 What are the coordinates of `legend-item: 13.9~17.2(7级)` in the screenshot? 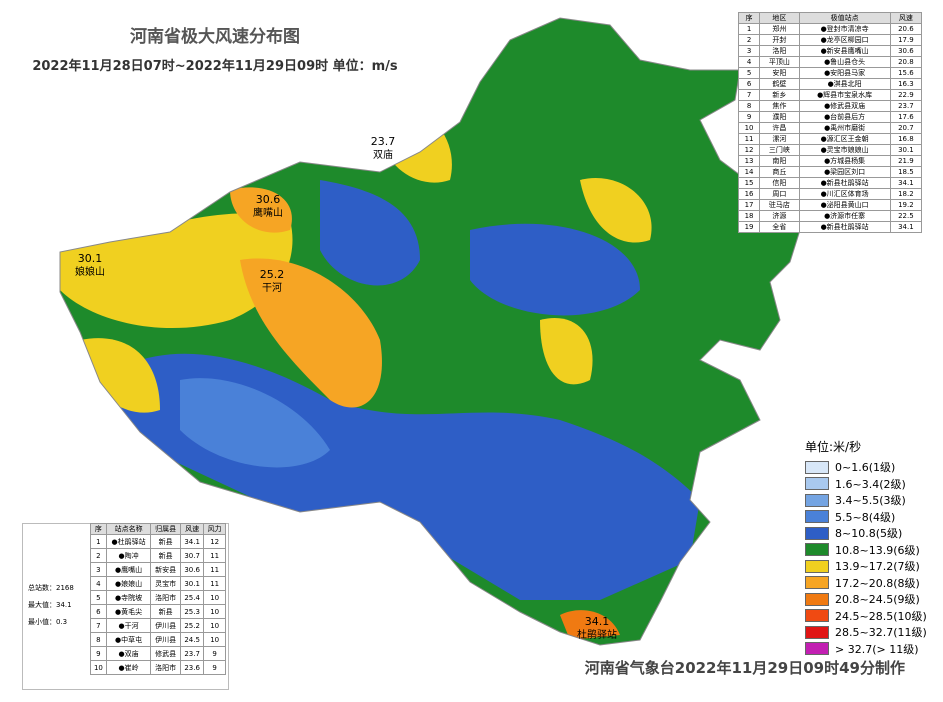 It's located at (869, 566).